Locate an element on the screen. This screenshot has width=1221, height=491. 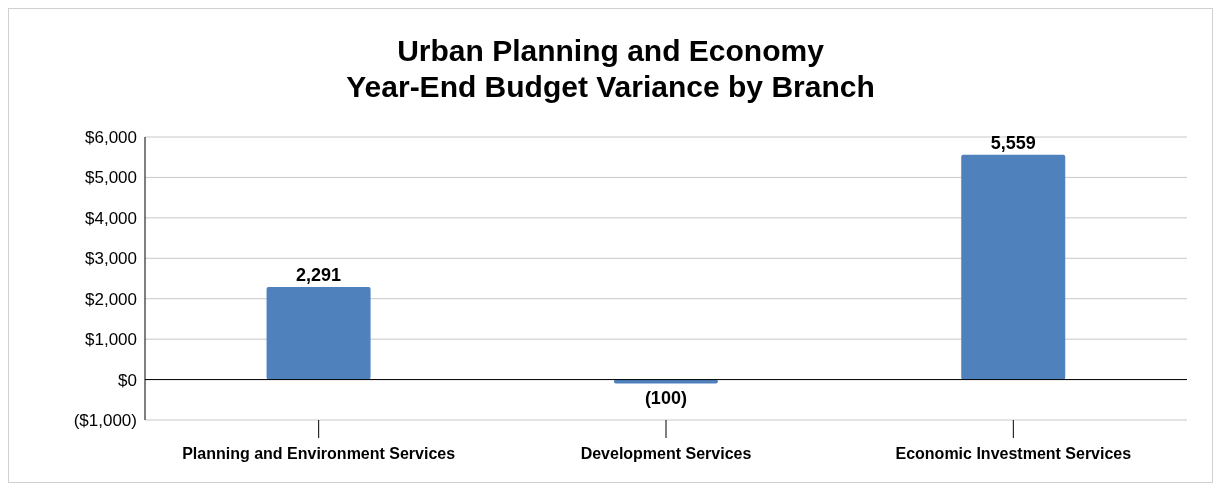
y-tick-label: $4,000 is located at coordinates (111, 218).